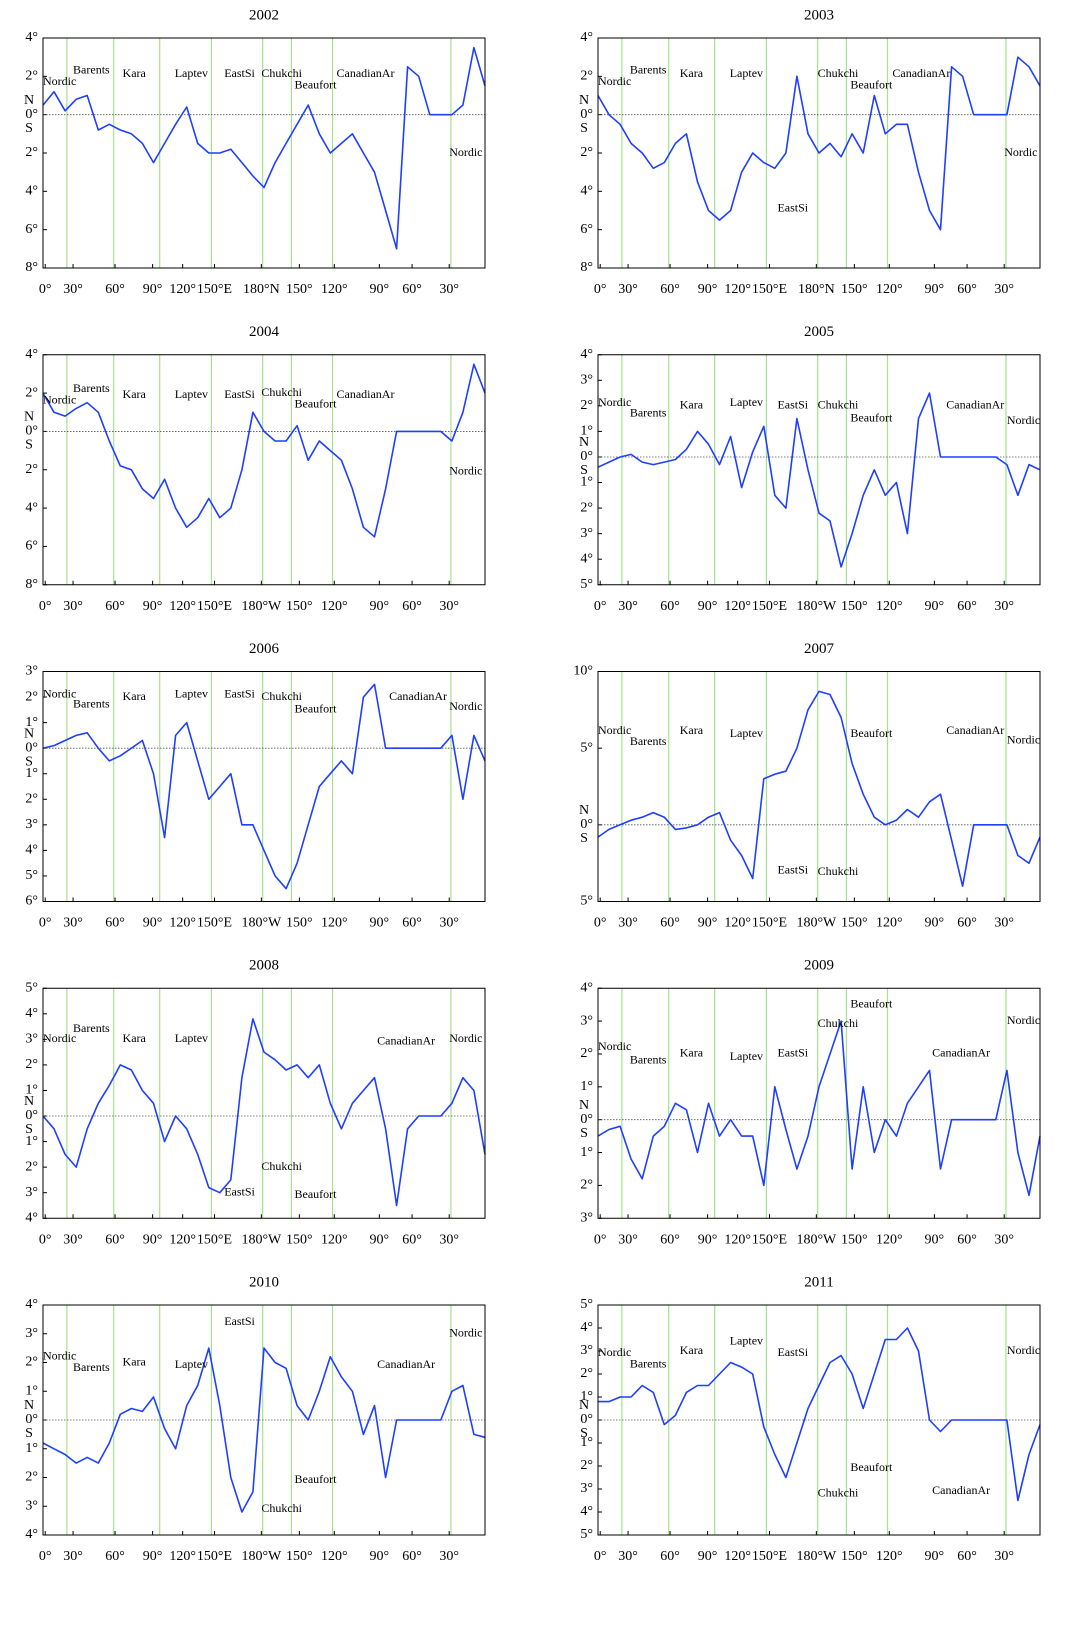 The height and width of the screenshot is (1637, 1092). What do you see at coordinates (261, 289) in the screenshot?
I see `x-tick-label: 180°N` at bounding box center [261, 289].